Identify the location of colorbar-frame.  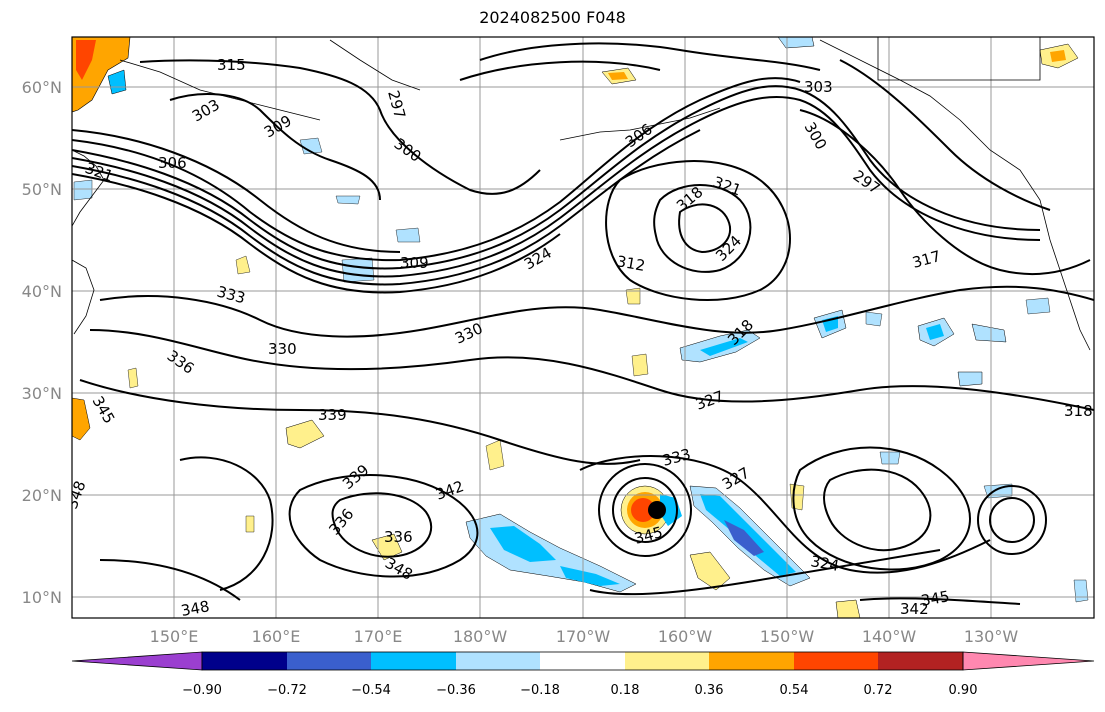
(582, 661).